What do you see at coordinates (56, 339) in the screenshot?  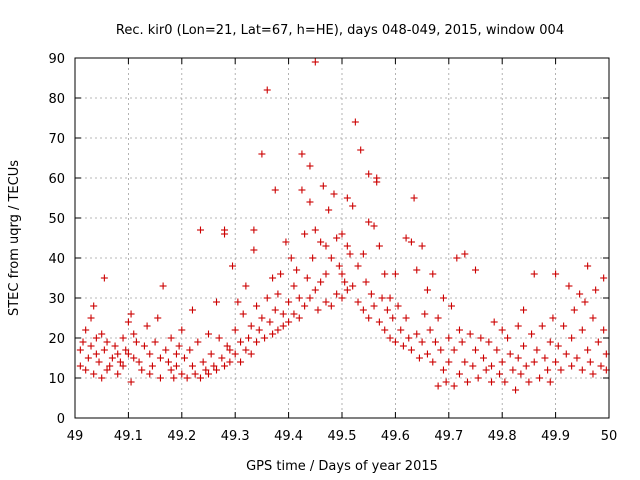 I see `y-tick-label: 20` at bounding box center [56, 339].